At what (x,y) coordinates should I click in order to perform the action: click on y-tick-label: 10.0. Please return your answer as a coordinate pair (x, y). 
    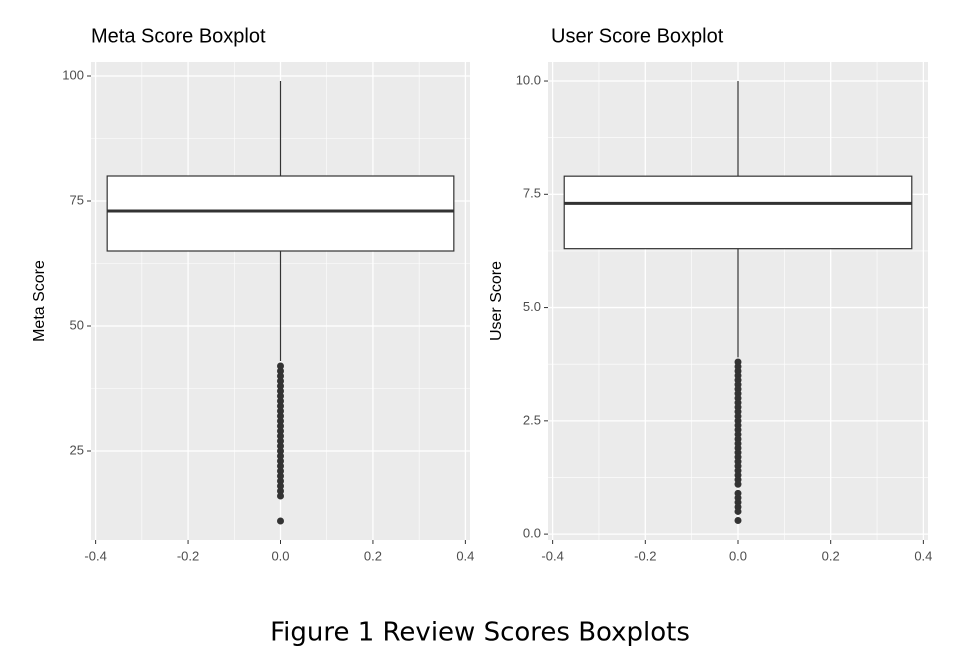
    Looking at the image, I should click on (528, 79).